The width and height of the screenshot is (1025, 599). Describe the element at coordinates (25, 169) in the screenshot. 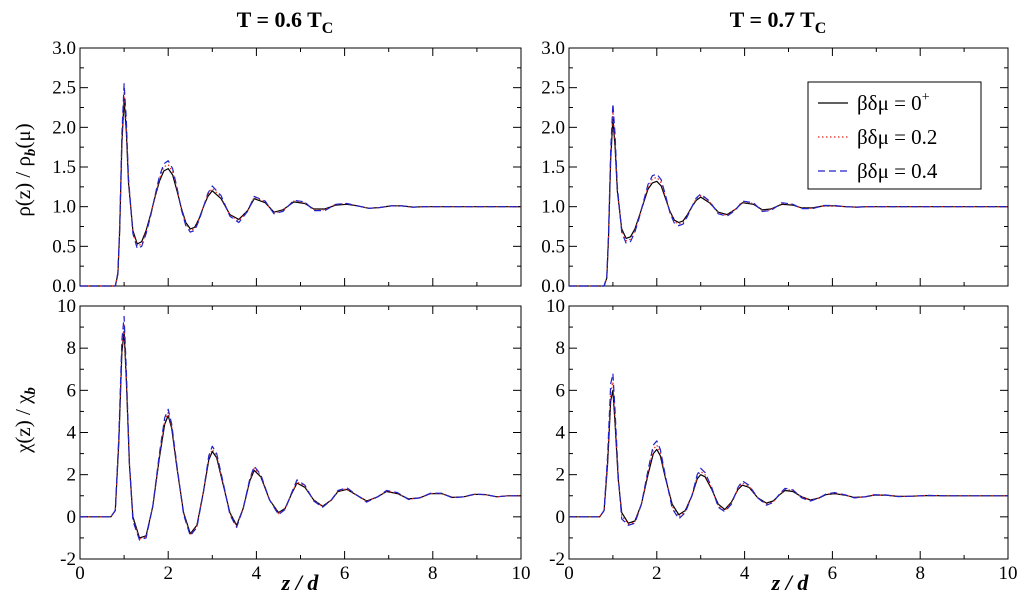

I see `ylabel-top: ρ(z) / ρb(μ)` at that location.